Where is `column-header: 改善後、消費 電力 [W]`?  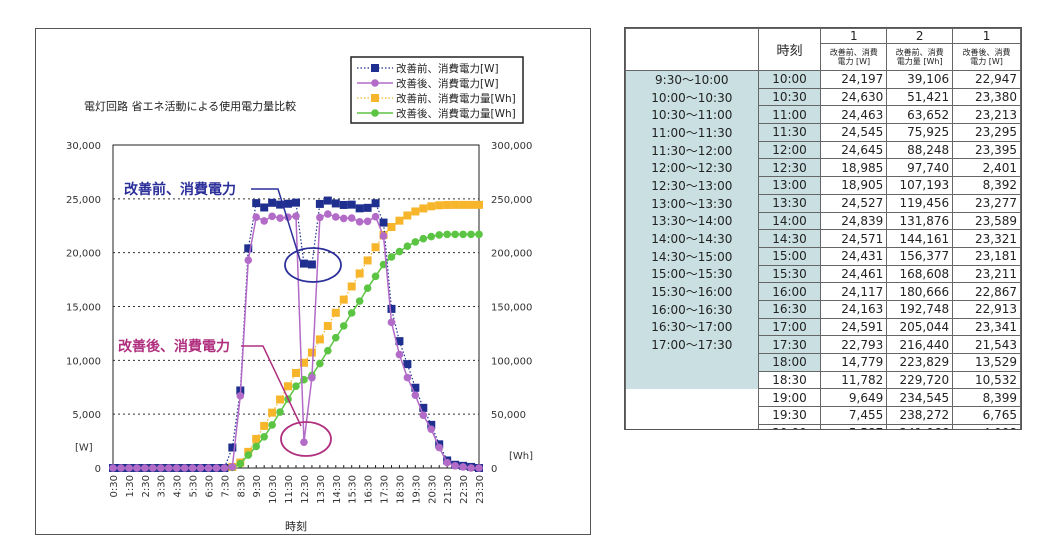
column-header: 改善後、消費 電力 [W] is located at coordinates (986, 57).